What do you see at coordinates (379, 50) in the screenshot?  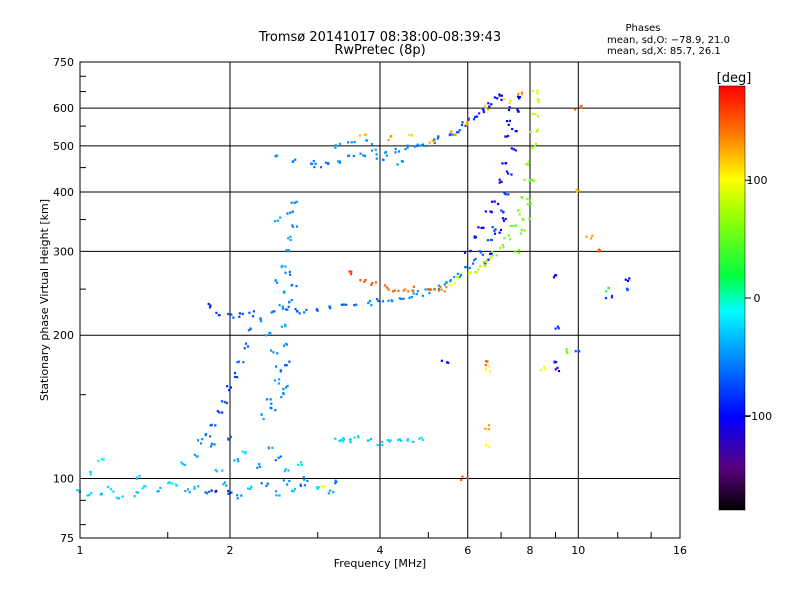 I see `chart-subtitle: RwPretec (8p)` at bounding box center [379, 50].